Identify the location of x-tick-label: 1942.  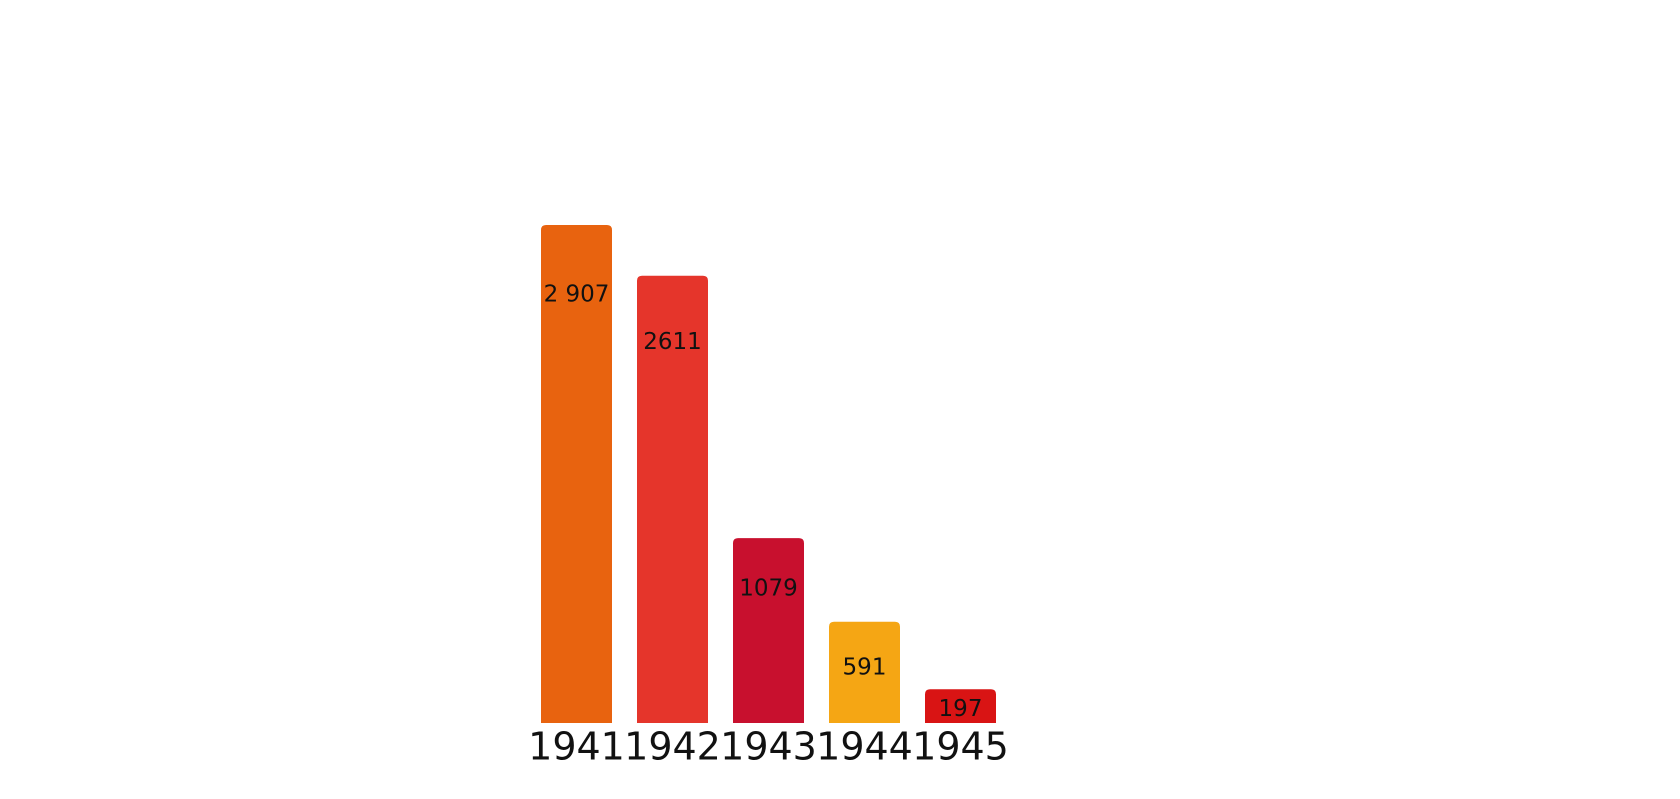
(672, 747).